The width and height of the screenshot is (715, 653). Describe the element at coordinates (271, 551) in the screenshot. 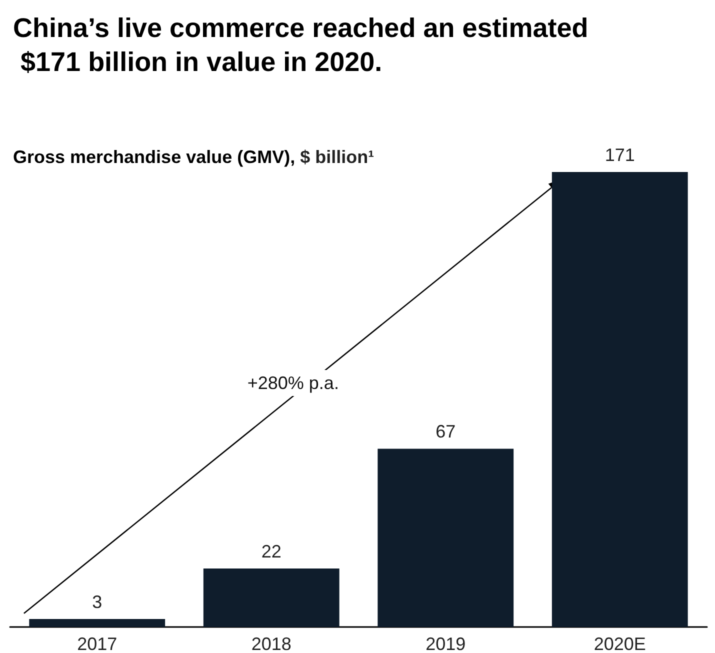

I see `data-label: 22` at that location.